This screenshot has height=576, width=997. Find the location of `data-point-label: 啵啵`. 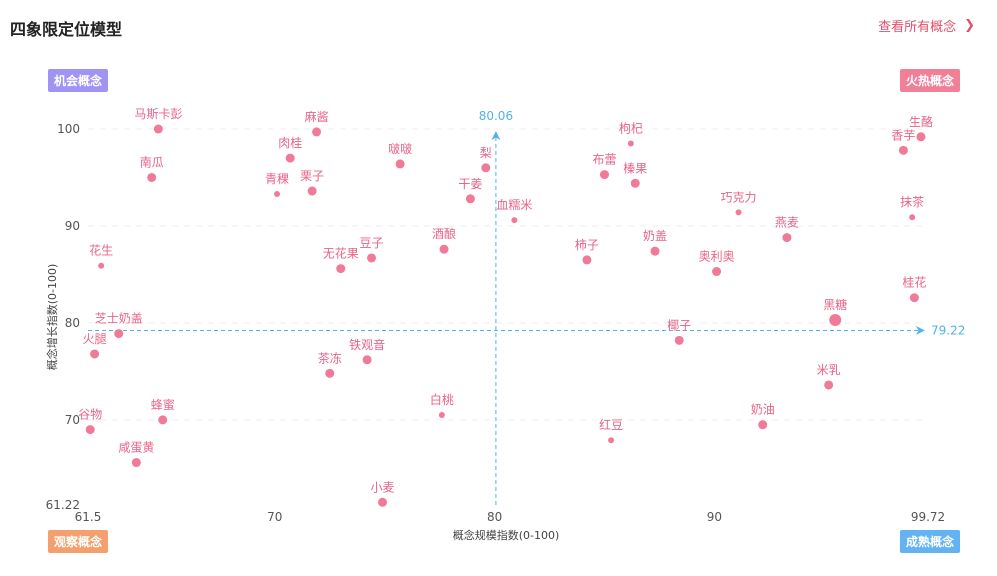

data-point-label: 啵啵 is located at coordinates (400, 149).